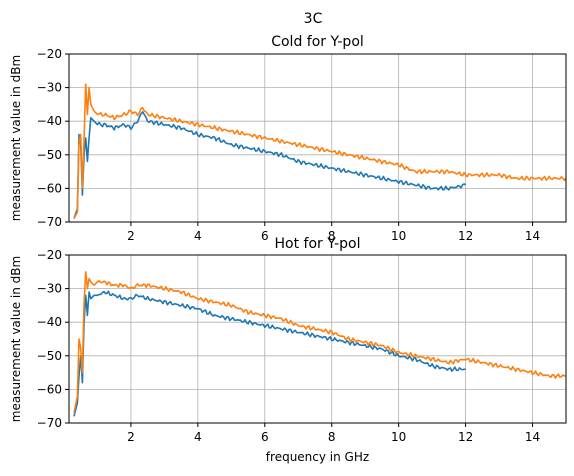  I want to click on x-axis-label: frequency in GHz, so click(317, 457).